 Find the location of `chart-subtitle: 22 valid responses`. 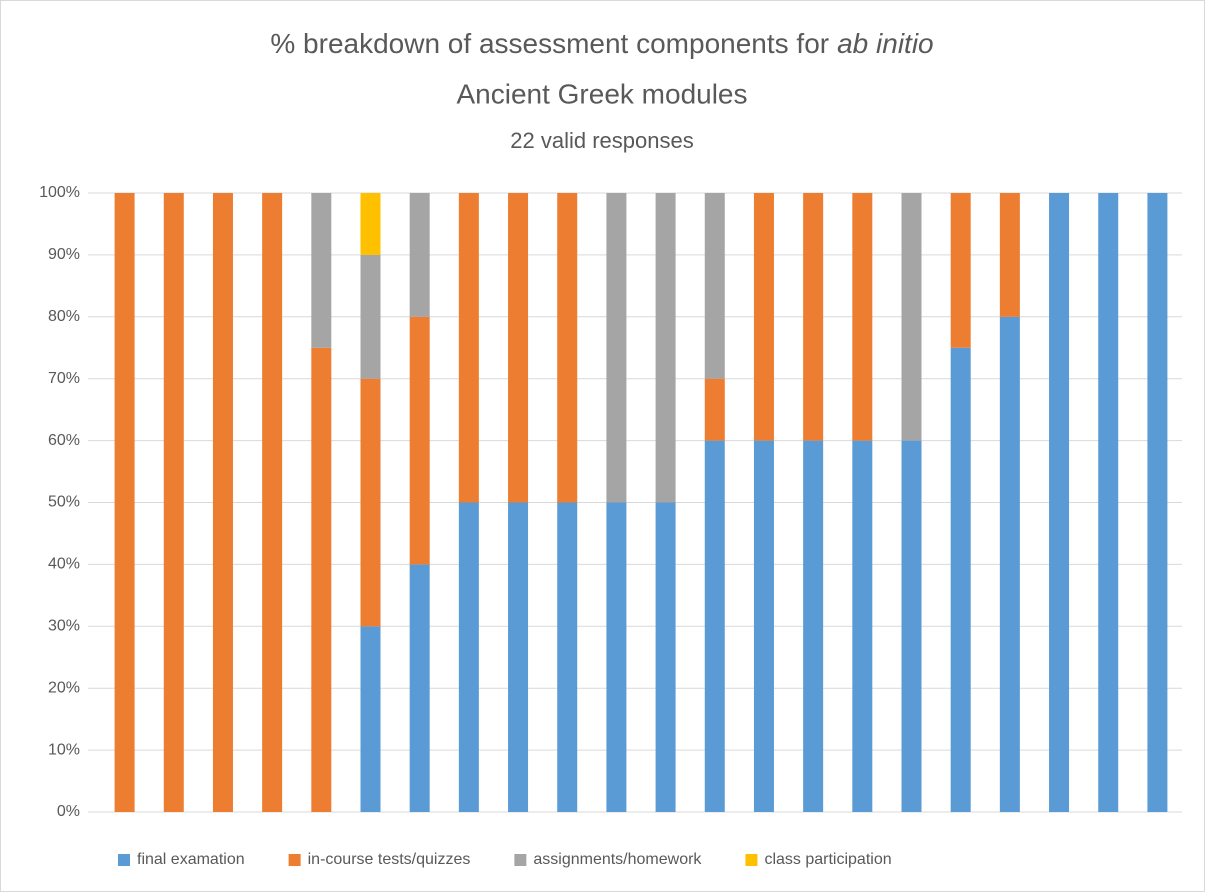

chart-subtitle: 22 valid responses is located at coordinates (601, 140).